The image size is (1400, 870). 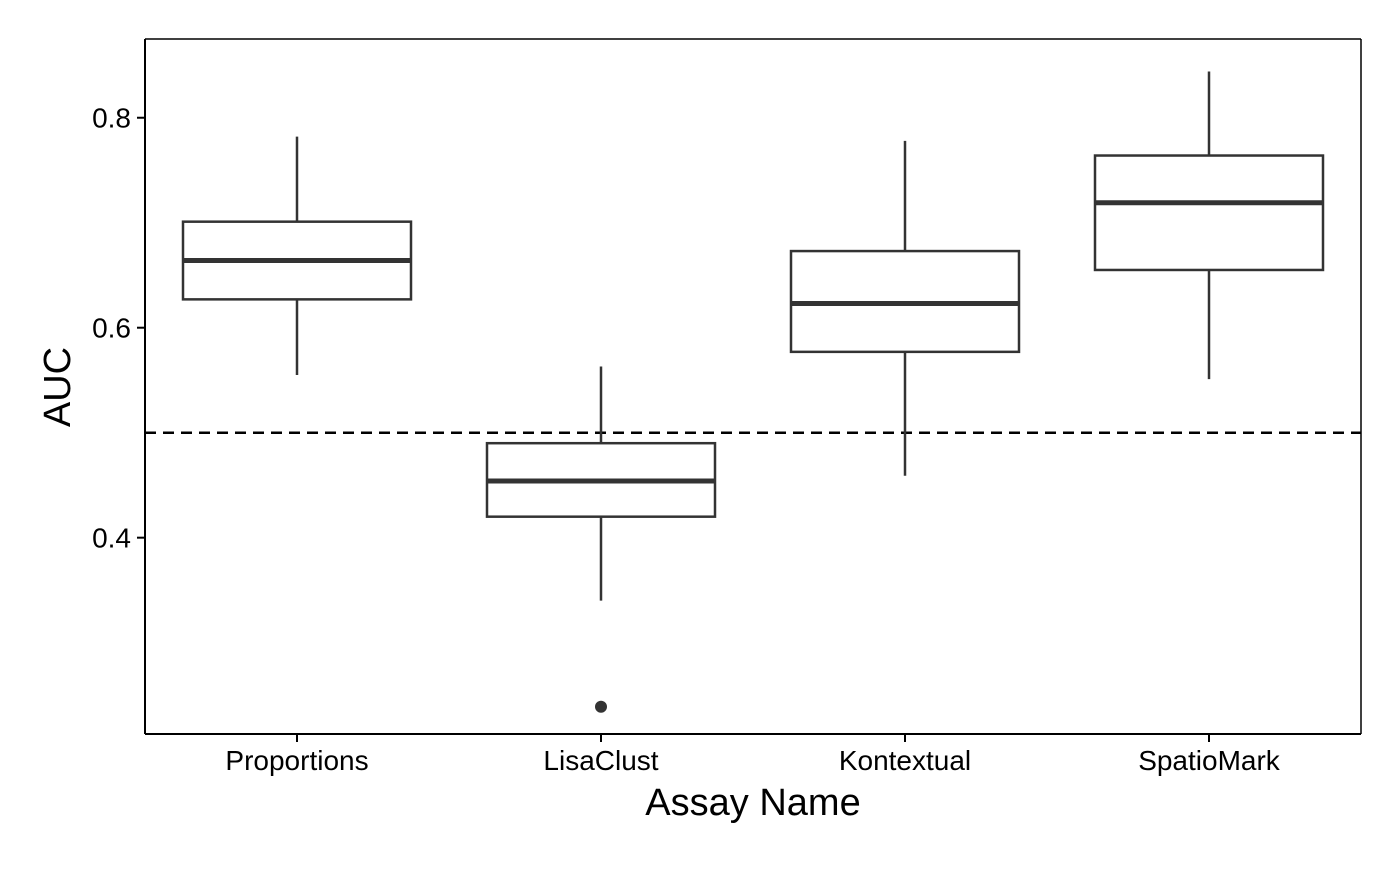 I want to click on y-tick-label: 0.4, so click(x=111, y=538).